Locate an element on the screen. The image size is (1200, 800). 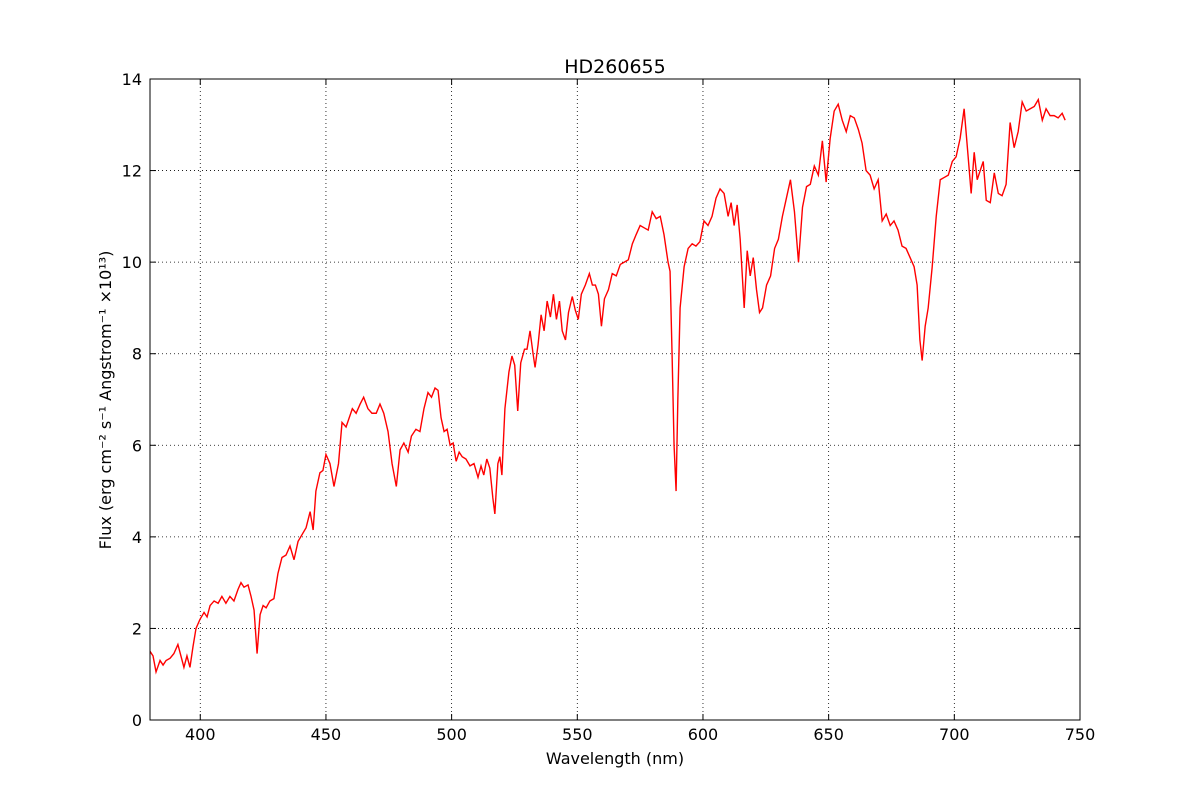
y-tick-label: 12 is located at coordinates (132, 171).